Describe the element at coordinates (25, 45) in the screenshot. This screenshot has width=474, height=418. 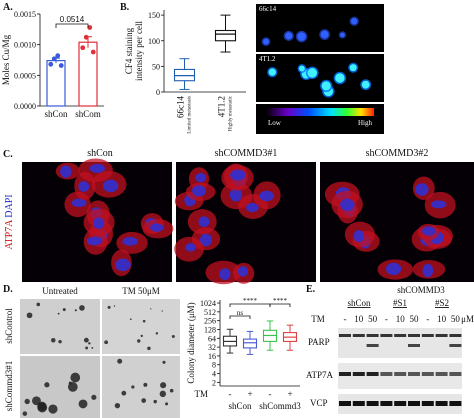
I see `y-tick-label: 0.0010` at that location.